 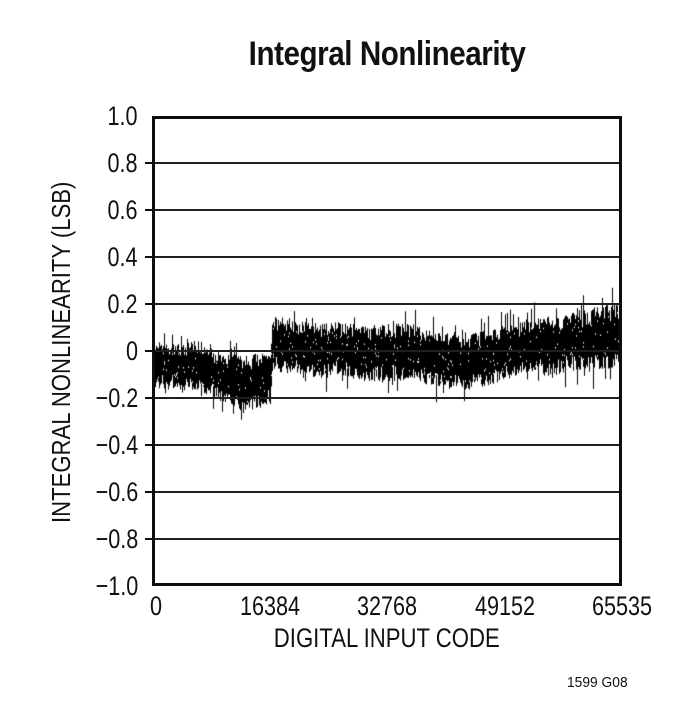 I want to click on y-tick-label-text: −0.2, so click(x=116, y=398).